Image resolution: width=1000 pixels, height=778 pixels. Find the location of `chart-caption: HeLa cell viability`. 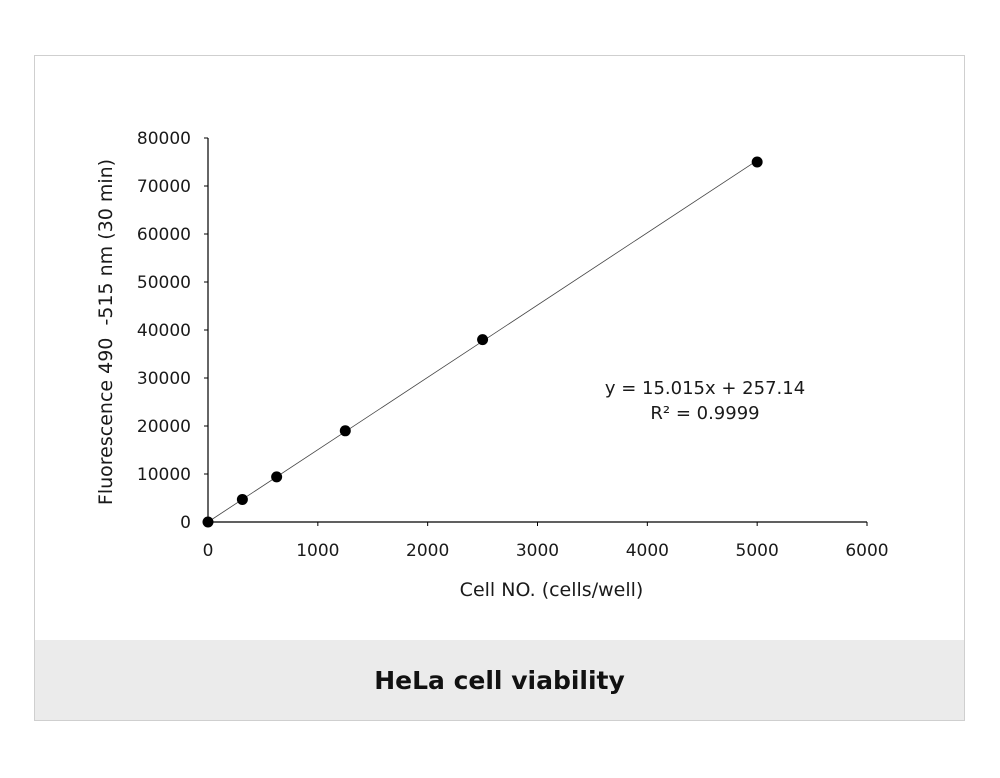

chart-caption: HeLa cell viability is located at coordinates (499, 680).